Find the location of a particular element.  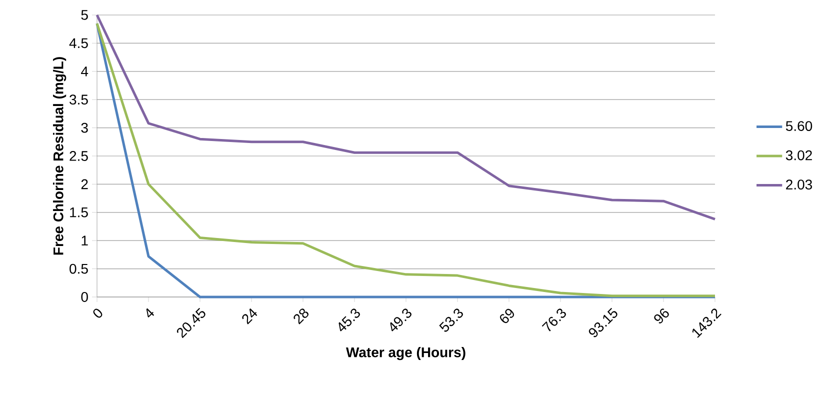

y-tick-label: 3.5 is located at coordinates (79, 99).